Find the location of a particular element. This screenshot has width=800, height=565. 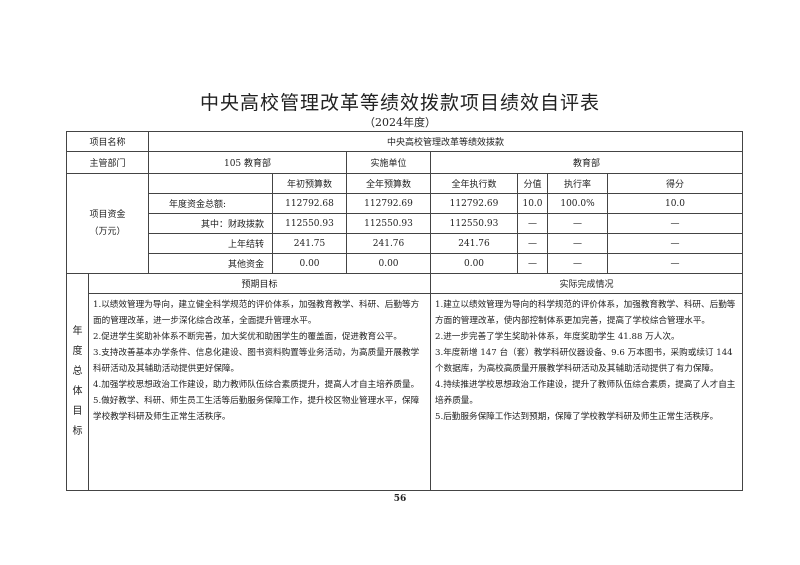

table-row: 上年结转 241.75 241.76 241.76 — — — is located at coordinates (405, 243).